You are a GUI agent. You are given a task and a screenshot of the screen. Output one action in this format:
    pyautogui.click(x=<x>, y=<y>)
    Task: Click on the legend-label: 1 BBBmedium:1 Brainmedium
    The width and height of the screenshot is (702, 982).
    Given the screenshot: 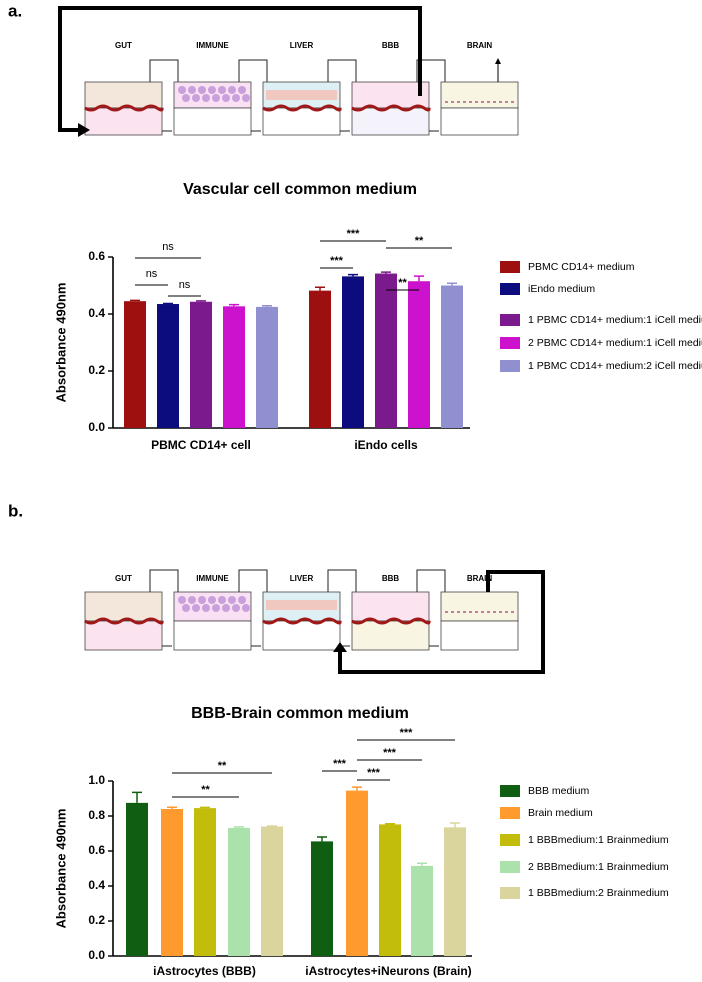 What is the action you would take?
    pyautogui.click(x=598, y=840)
    